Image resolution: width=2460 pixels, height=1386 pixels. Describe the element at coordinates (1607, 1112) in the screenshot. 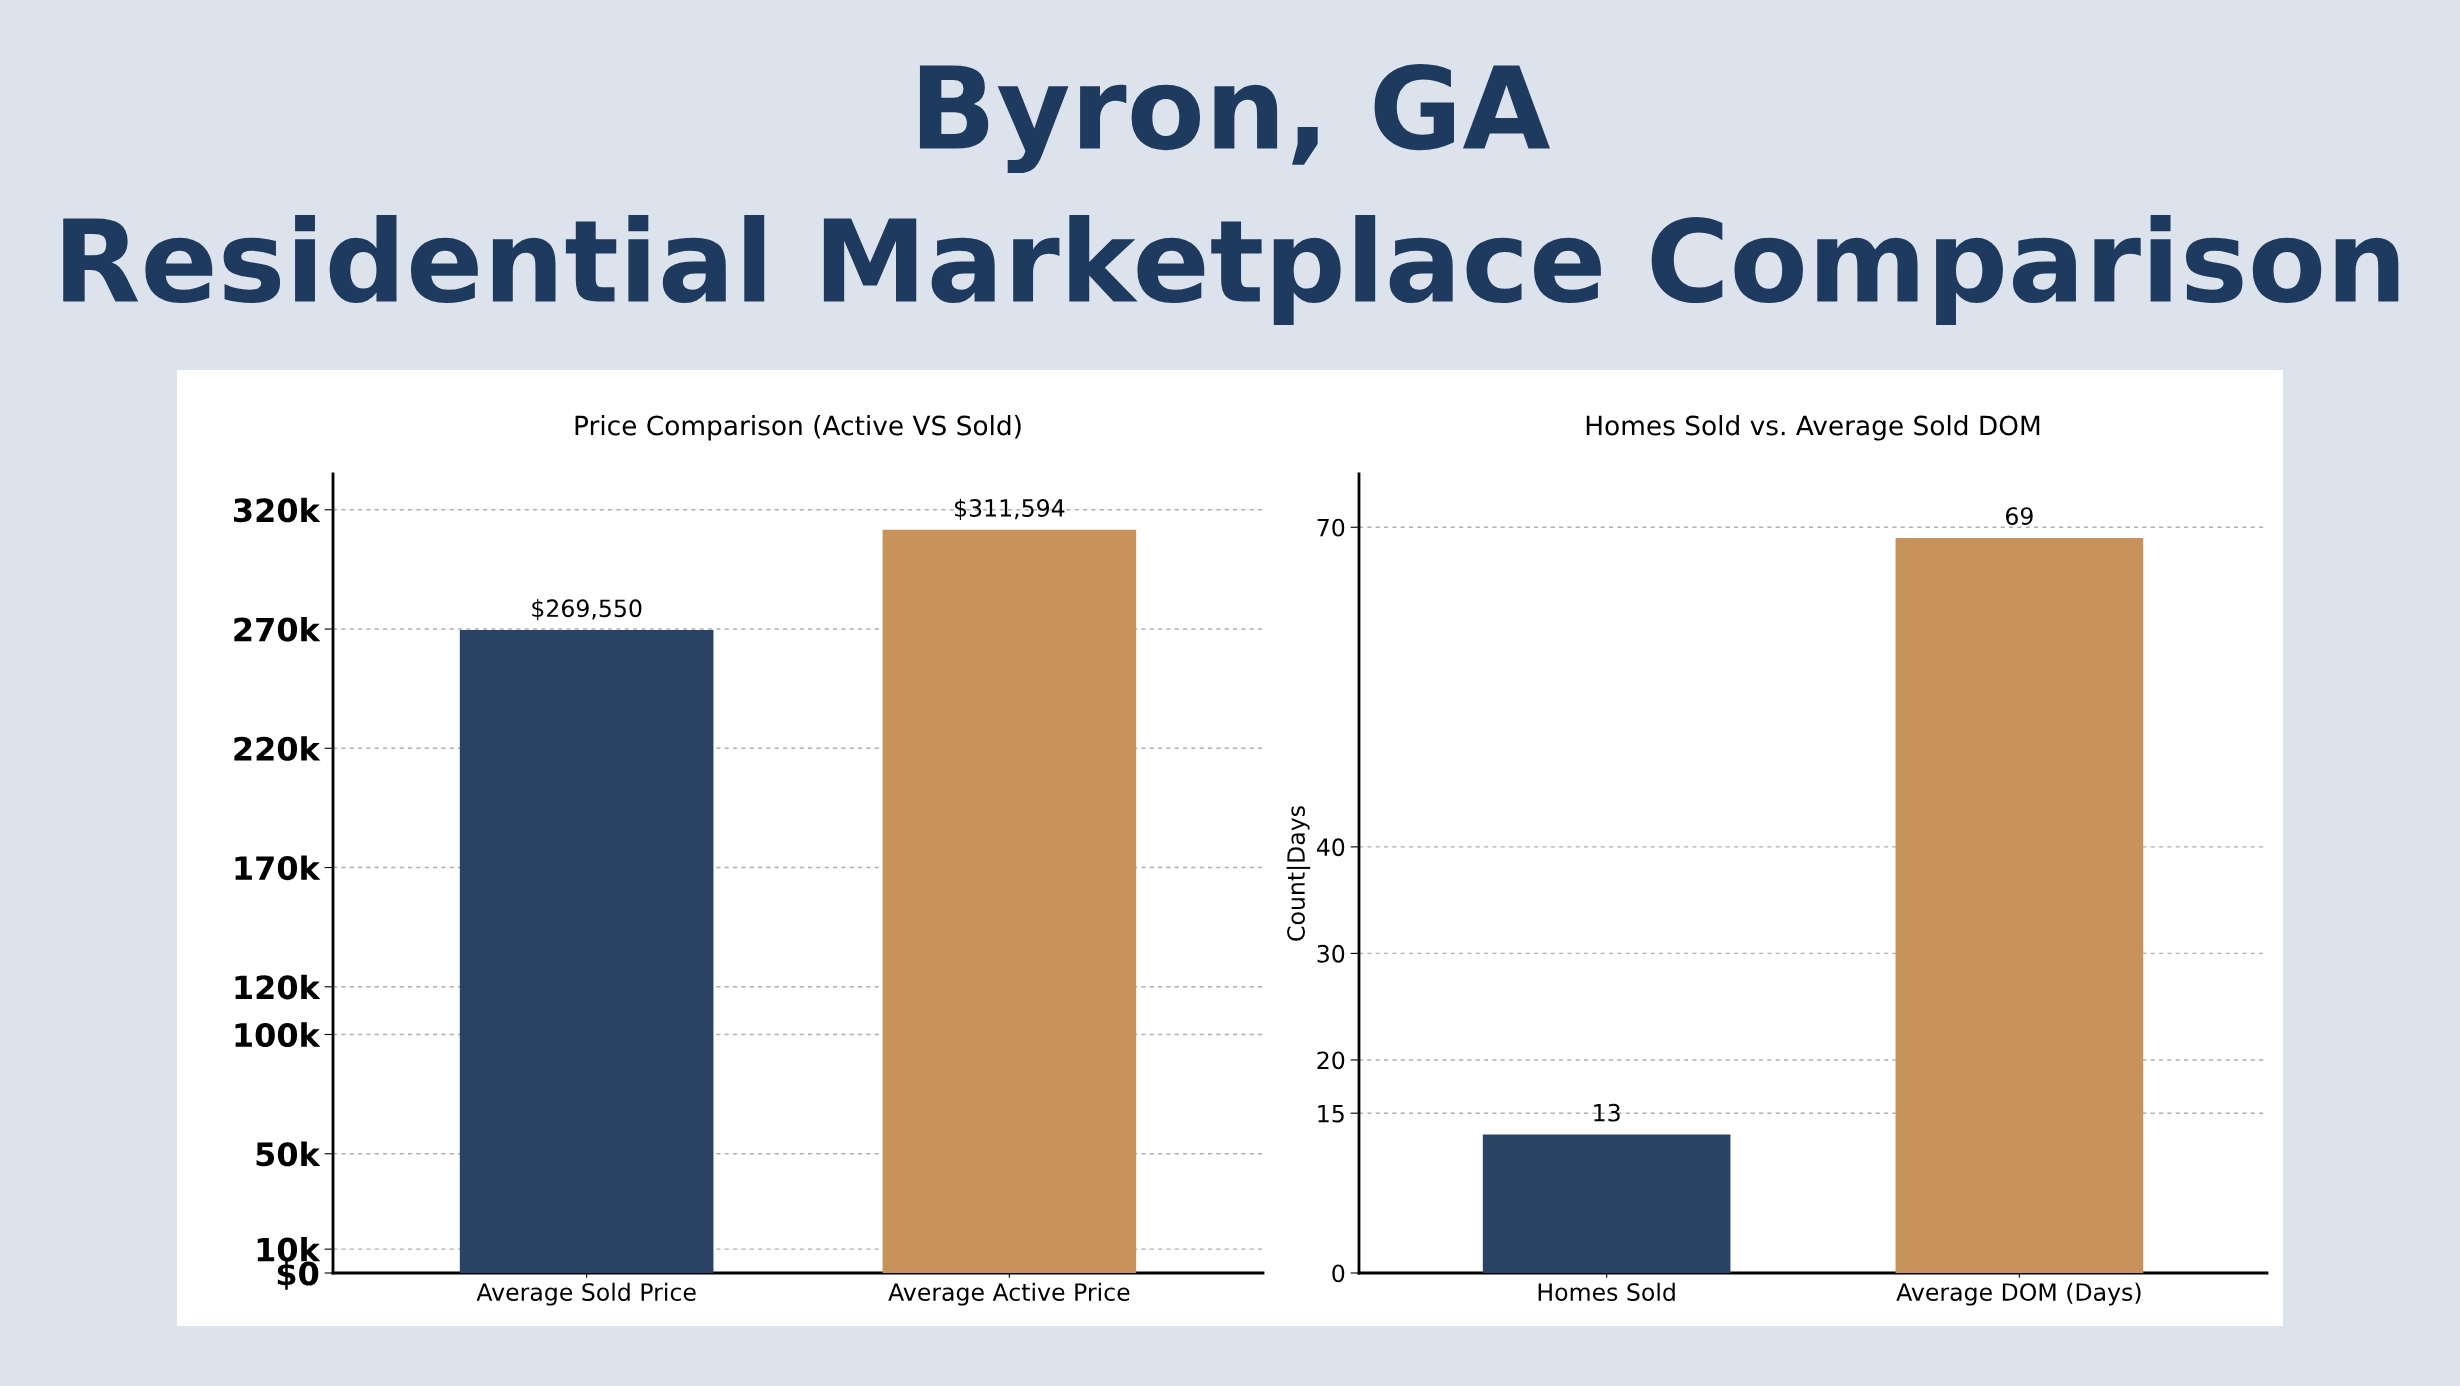

I see `data-label: 13` at that location.